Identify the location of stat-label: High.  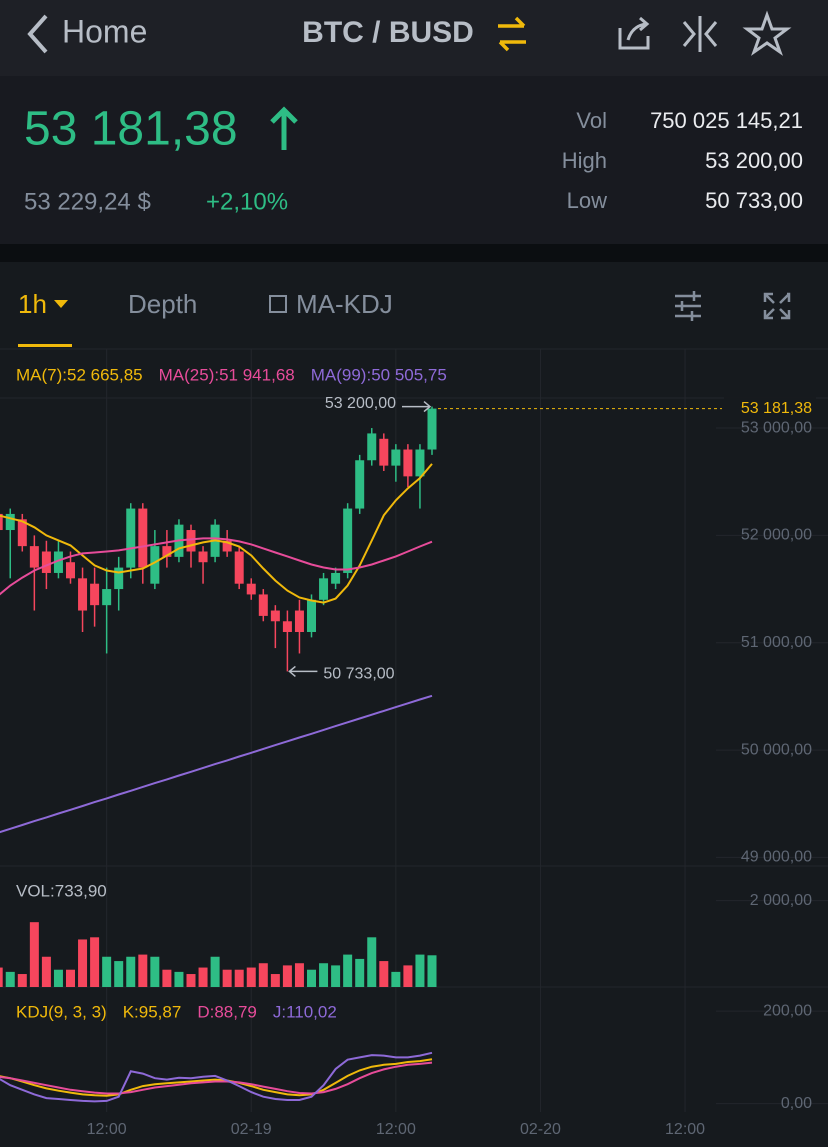
(584, 160).